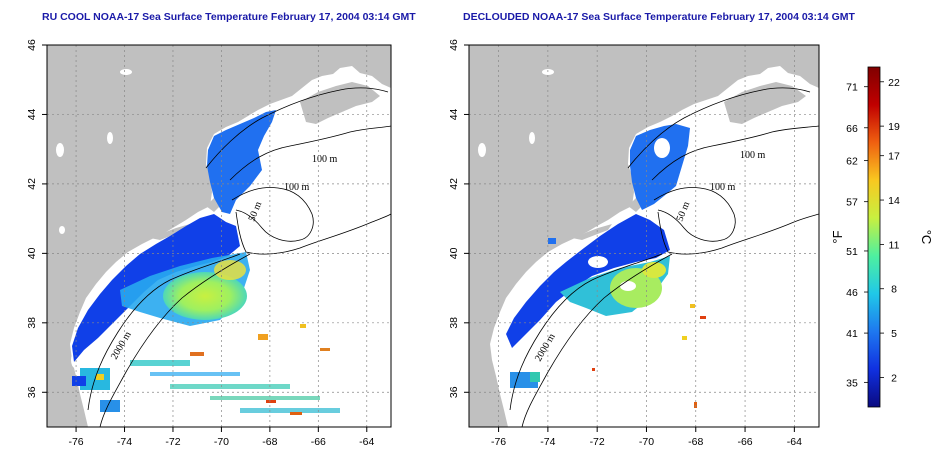 The image size is (950, 475). What do you see at coordinates (206, 369) in the screenshot?
I see `left-sst-scattered-pixels` at bounding box center [206, 369].